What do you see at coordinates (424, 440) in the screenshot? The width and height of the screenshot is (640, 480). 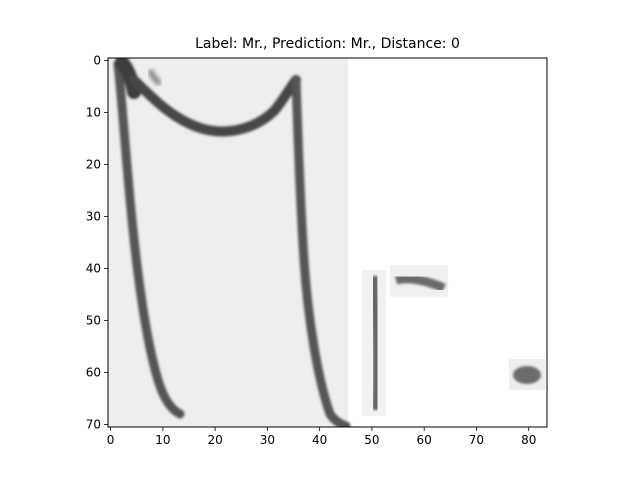 I see `x-tick-label: 60` at bounding box center [424, 440].